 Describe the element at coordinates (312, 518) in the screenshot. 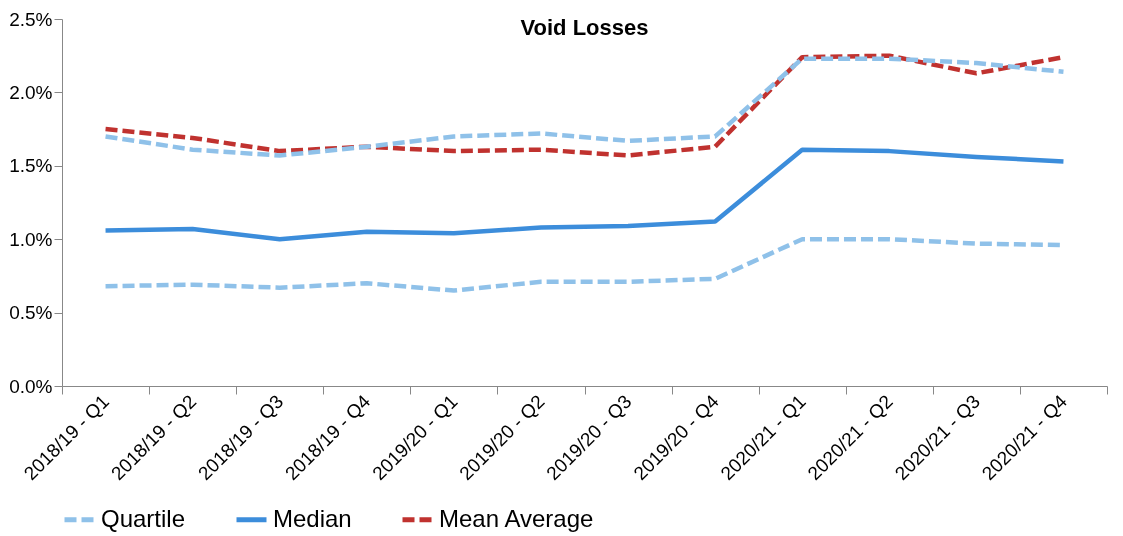

I see `legend-label: Median` at that location.